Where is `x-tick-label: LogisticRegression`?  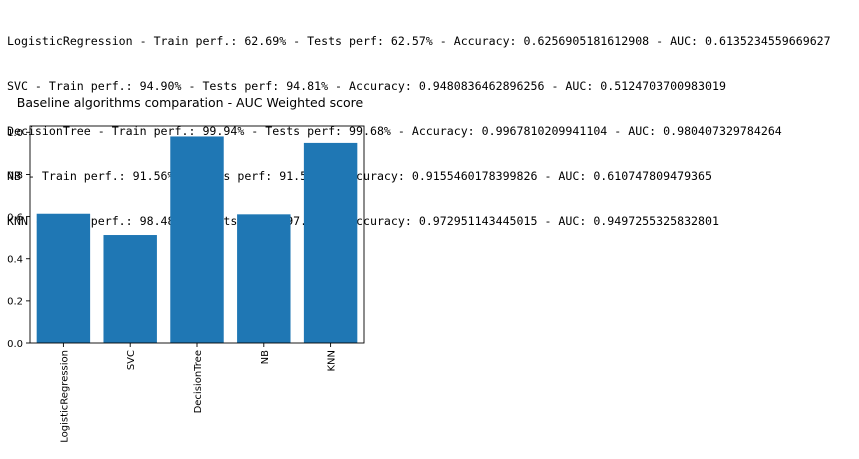 x-tick-label: LogisticRegression is located at coordinates (64, 396).